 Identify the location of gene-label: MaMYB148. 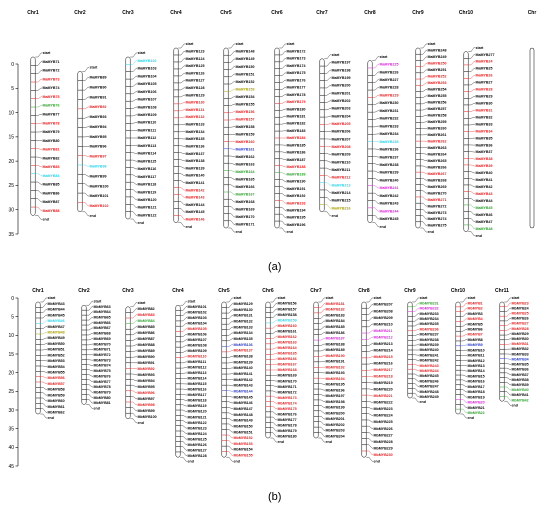
(245, 52).